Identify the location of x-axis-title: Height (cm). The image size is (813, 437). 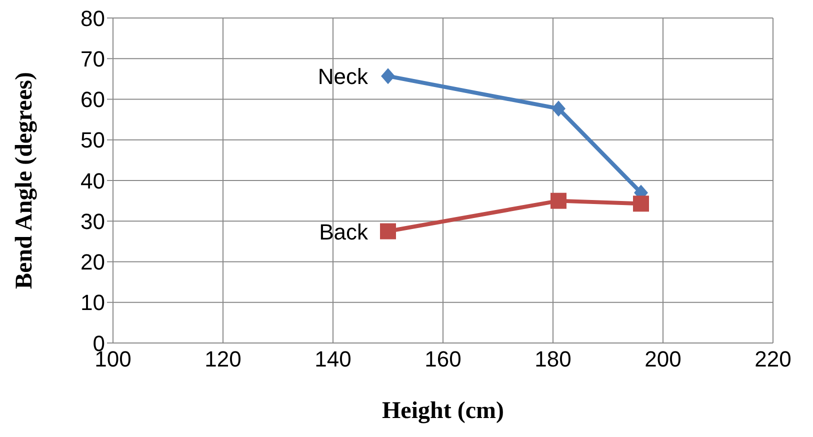
(443, 411).